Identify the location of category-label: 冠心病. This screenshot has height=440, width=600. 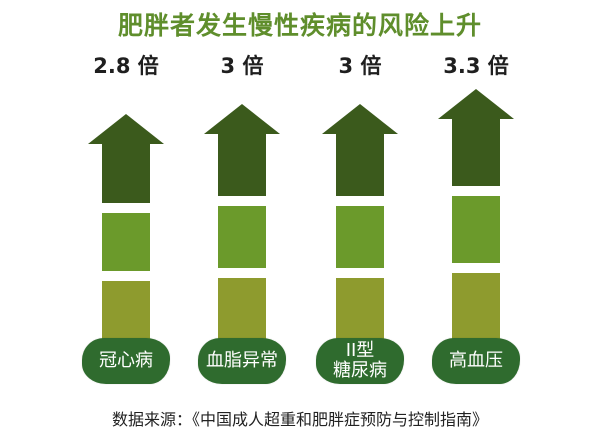
(126, 361).